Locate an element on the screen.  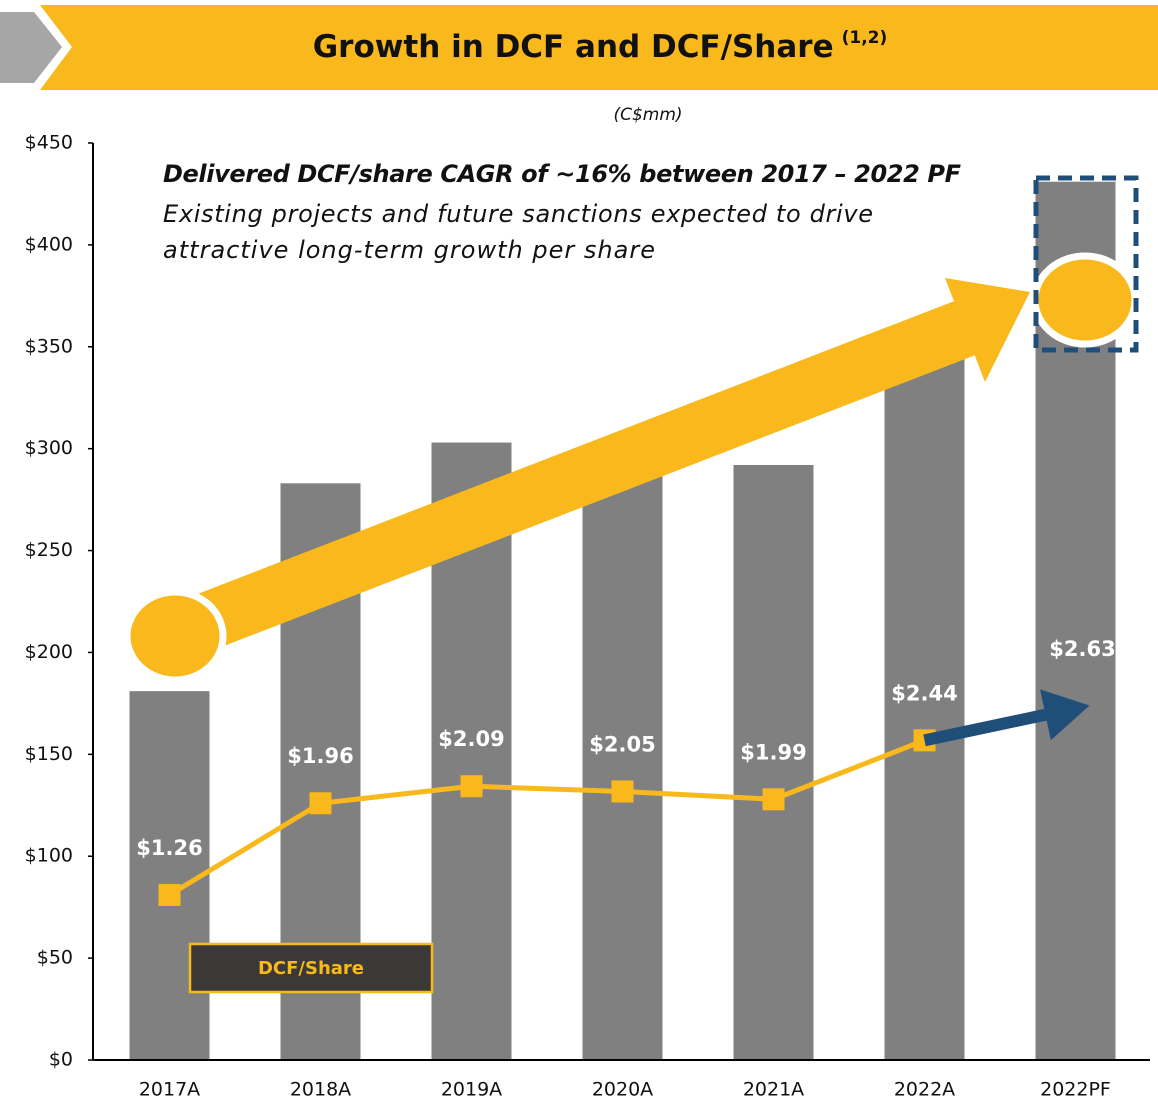
x-tick-label: 2019A is located at coordinates (471, 1090).